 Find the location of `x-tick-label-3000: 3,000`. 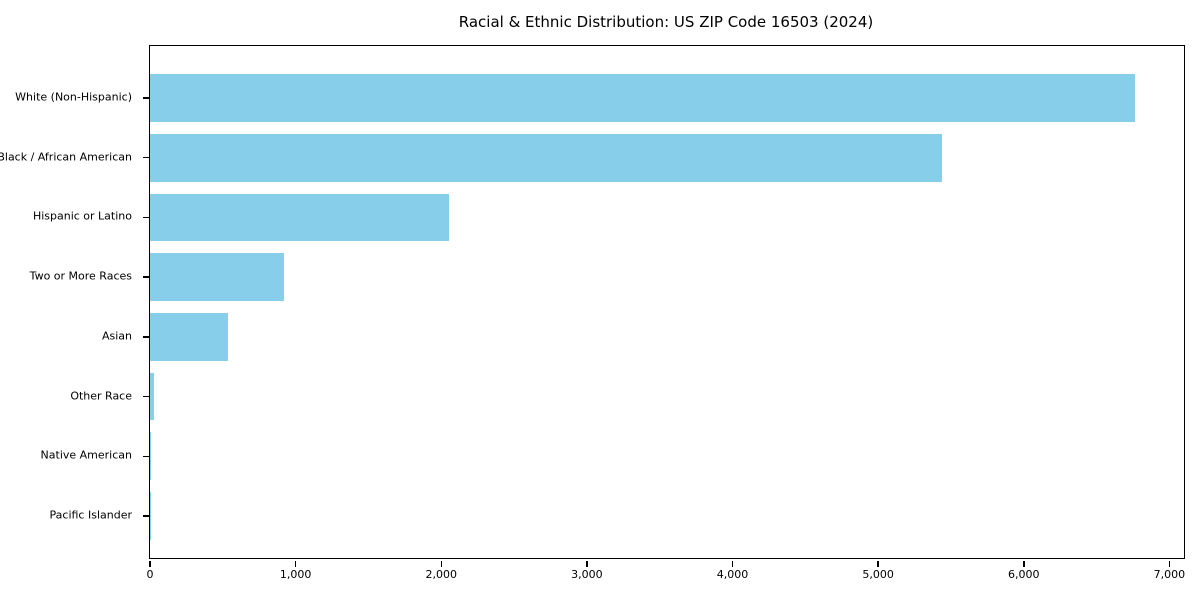

x-tick-label-3000: 3,000 is located at coordinates (587, 574).